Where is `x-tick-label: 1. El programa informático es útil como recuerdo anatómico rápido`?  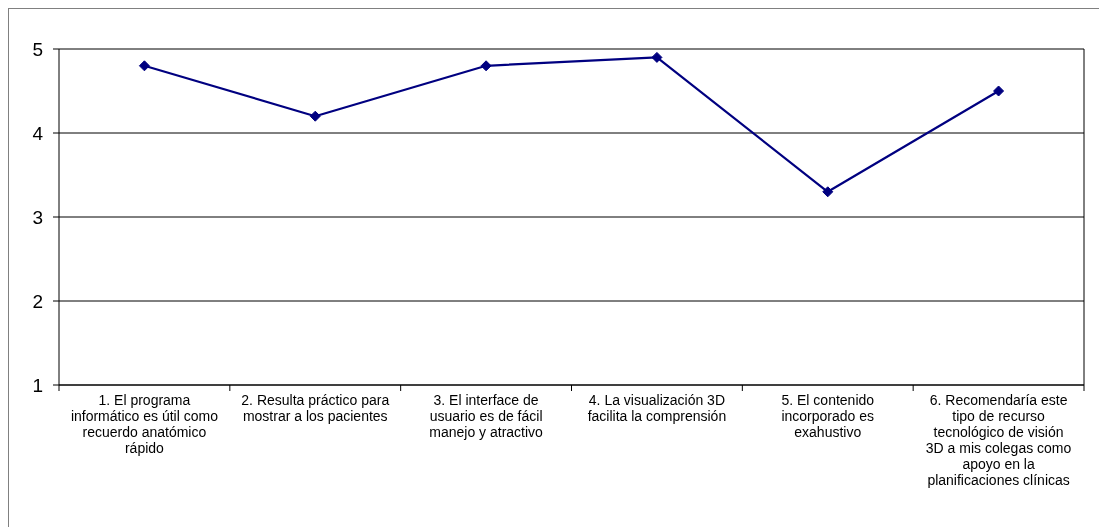
x-tick-label: 1. El programa informático es útil como recuerdo anatómico rápido is located at coordinates (144, 423).